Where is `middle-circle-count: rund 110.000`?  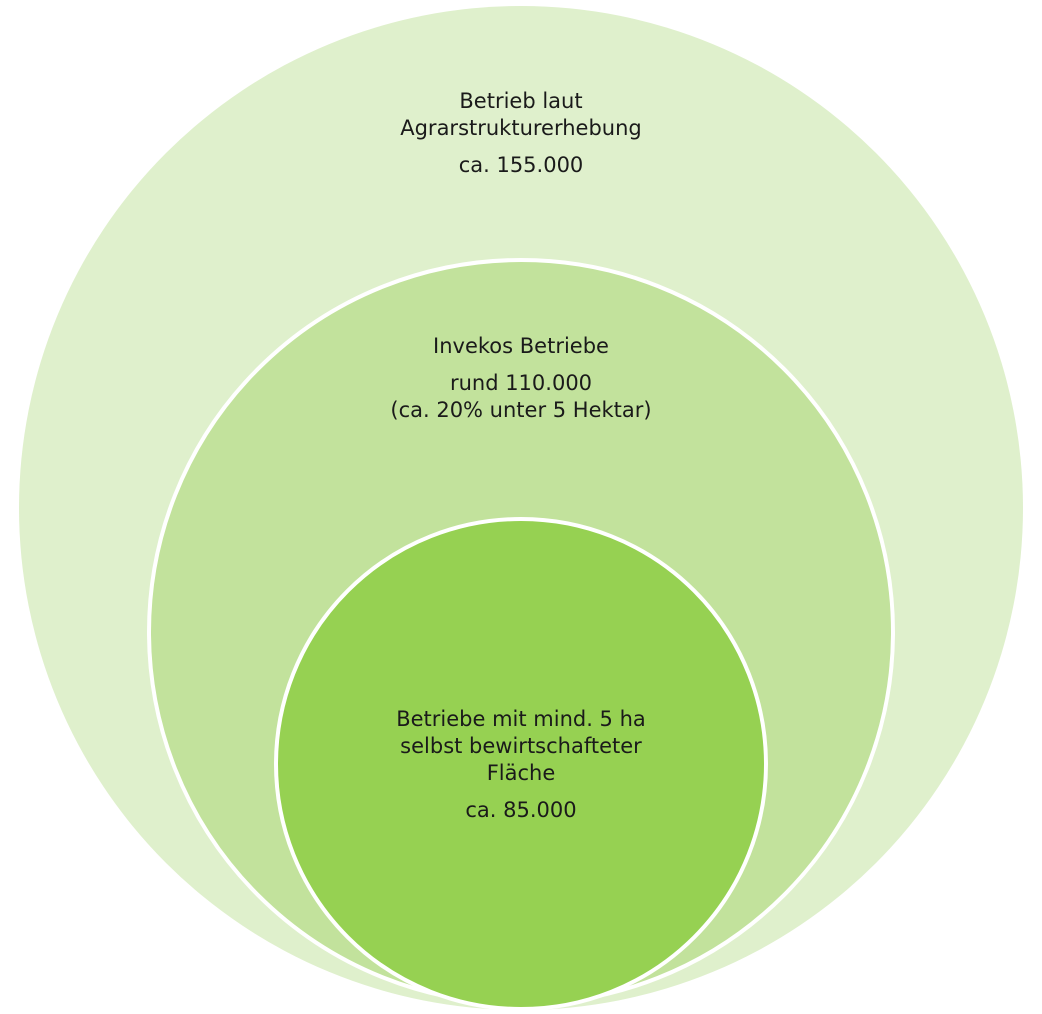 middle-circle-count: rund 110.000 is located at coordinates (521, 383).